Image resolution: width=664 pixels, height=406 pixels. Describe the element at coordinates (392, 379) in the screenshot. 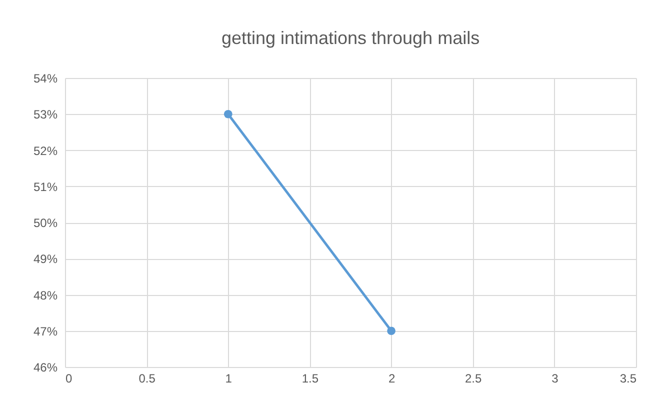

I see `x-tick-label: 2` at that location.